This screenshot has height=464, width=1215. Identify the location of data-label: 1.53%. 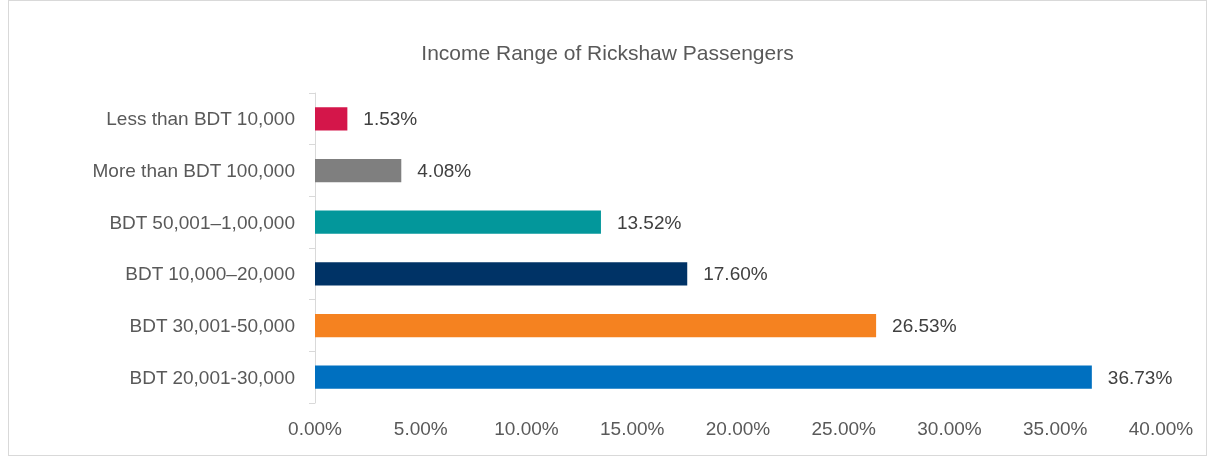
(390, 119).